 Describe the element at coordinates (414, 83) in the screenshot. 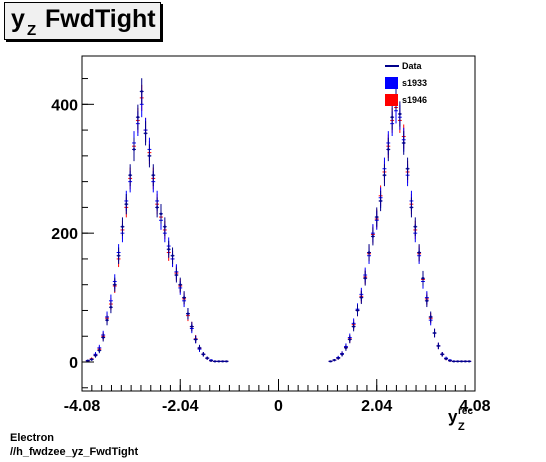

I see `legend-label: s1933` at that location.